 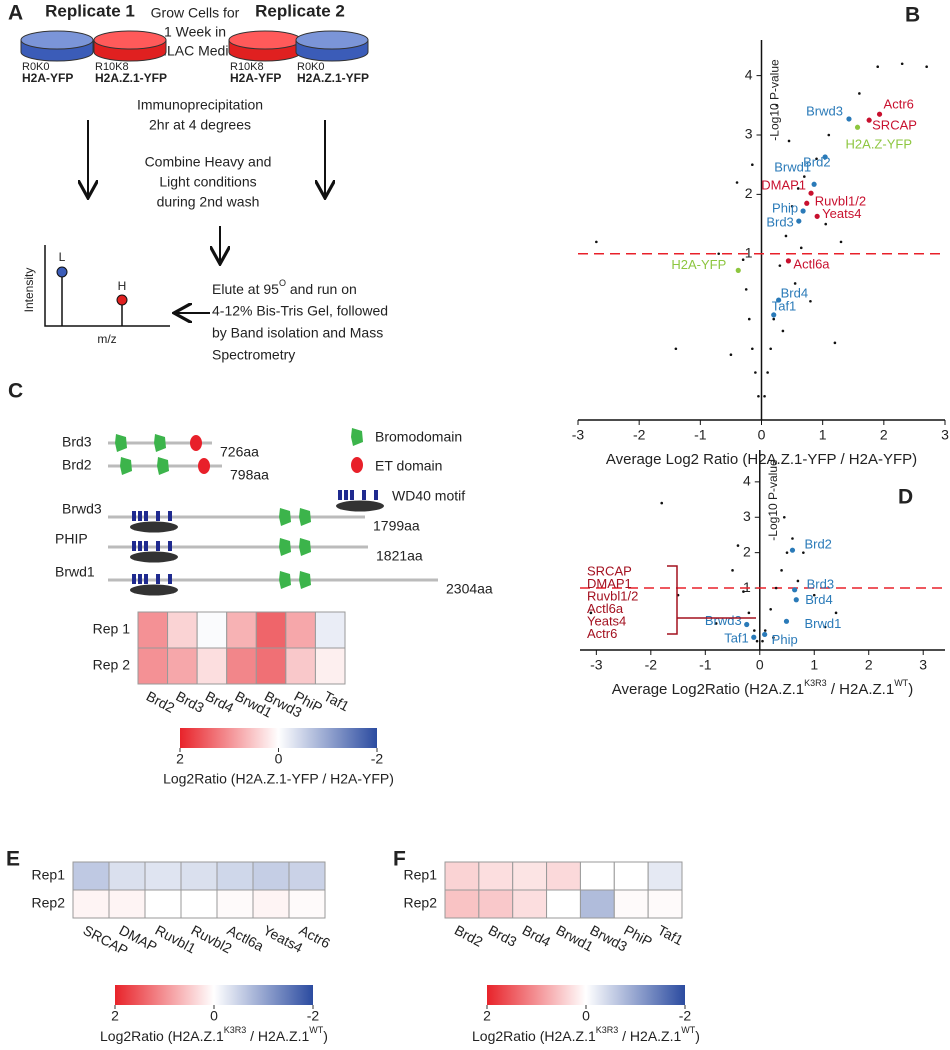 I want to click on panel-label: B, so click(x=912, y=15).